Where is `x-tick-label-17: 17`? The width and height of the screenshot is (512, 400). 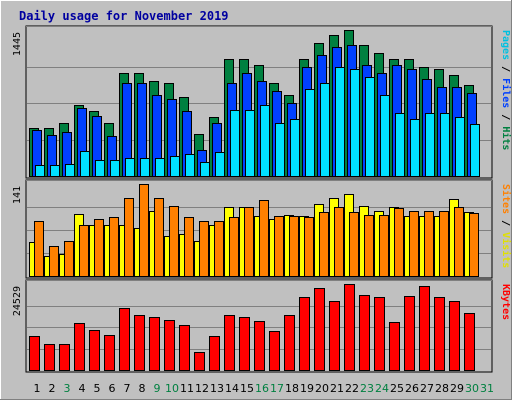
x-tick-label-17: 17 is located at coordinates (277, 388).